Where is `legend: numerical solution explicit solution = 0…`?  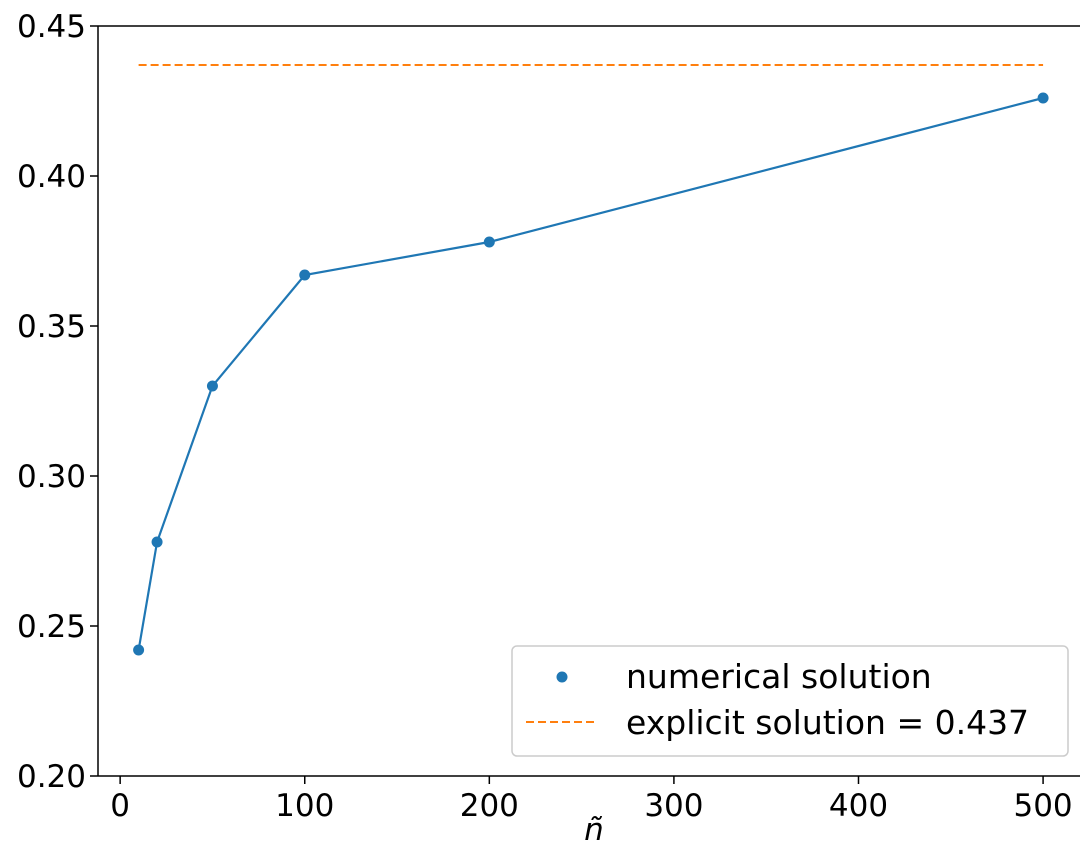 legend: numerical solution explicit solution = 0… is located at coordinates (790, 701).